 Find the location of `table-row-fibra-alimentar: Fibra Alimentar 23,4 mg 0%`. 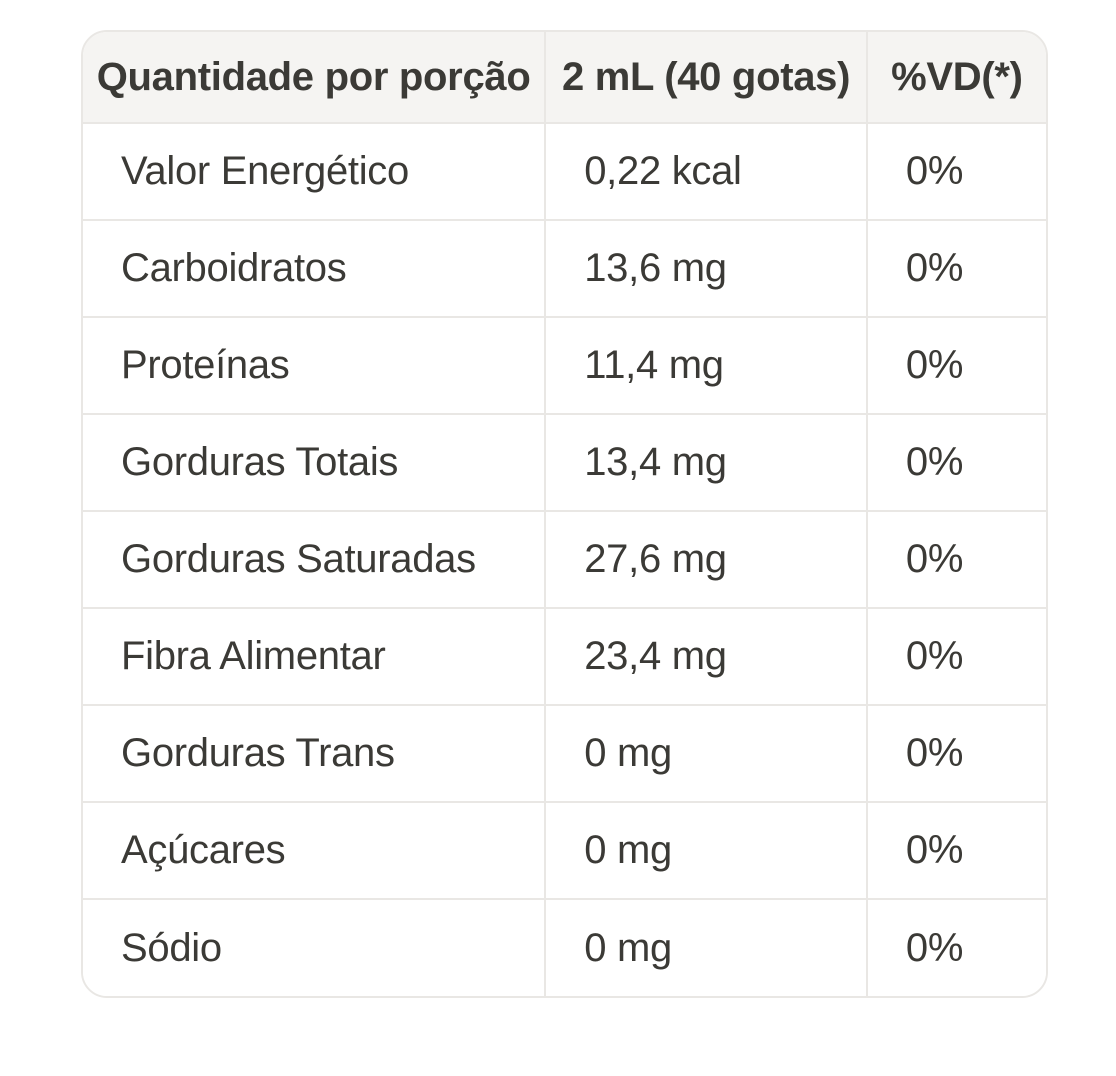

table-row-fibra-alimentar: Fibra Alimentar 23,4 mg 0% is located at coordinates (564, 657).